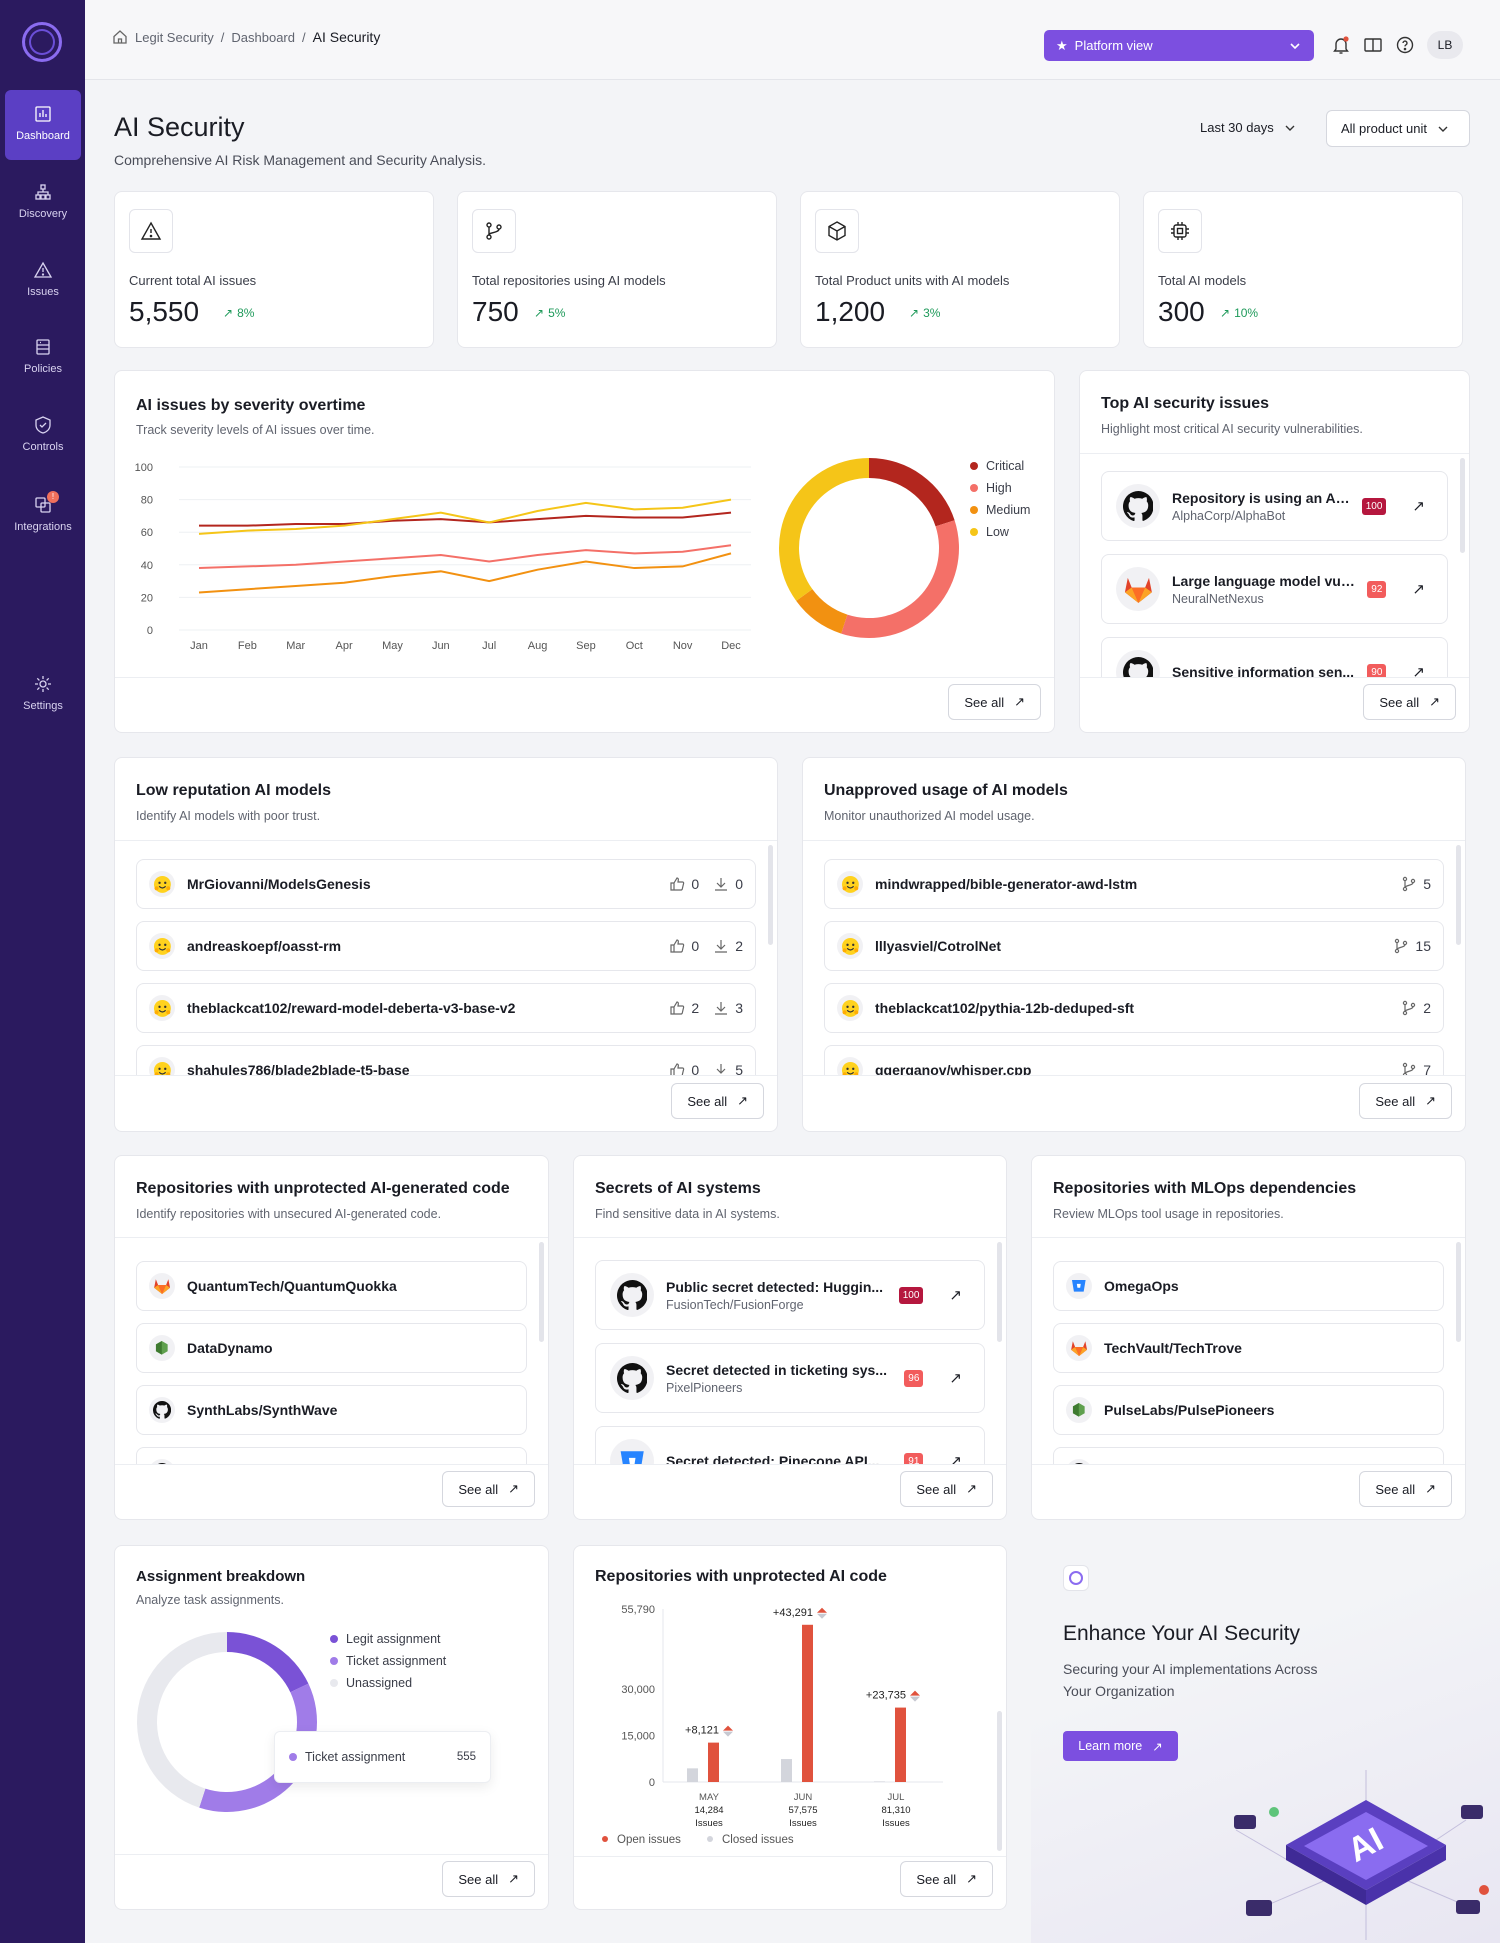  Describe the element at coordinates (262, 1410) in the screenshot. I see `item-name: SynthLabs/SynthWave` at that location.